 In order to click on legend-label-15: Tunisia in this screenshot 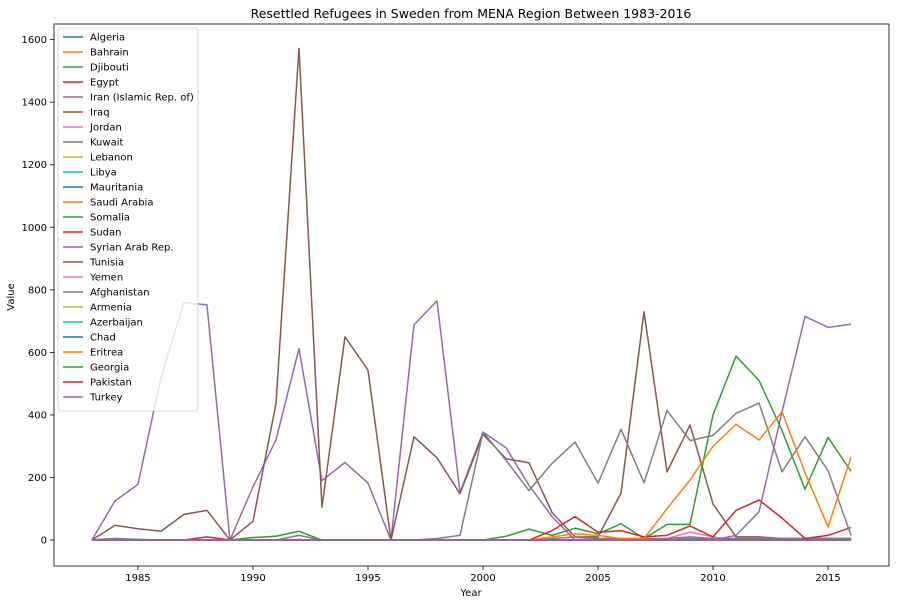, I will do `click(106, 263)`.